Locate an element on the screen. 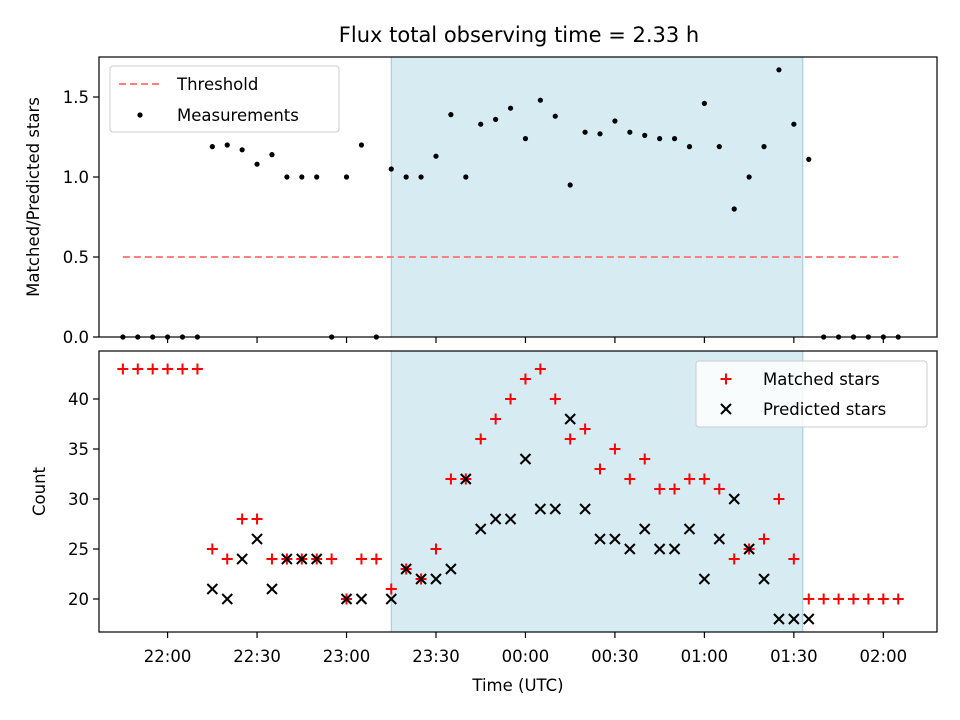 The image size is (960, 720). x-tick-label: 01:30 is located at coordinates (794, 656).